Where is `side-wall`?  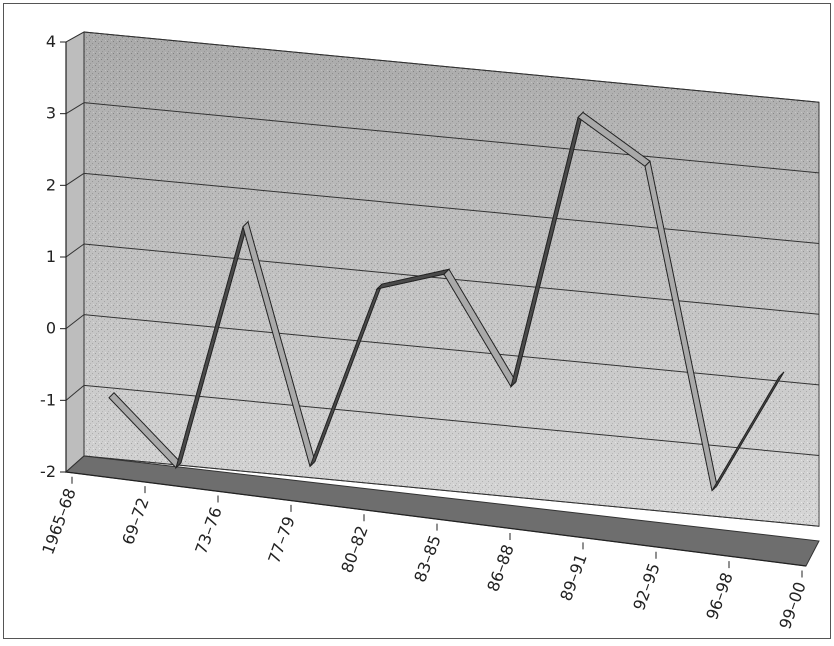 side-wall is located at coordinates (75, 252).